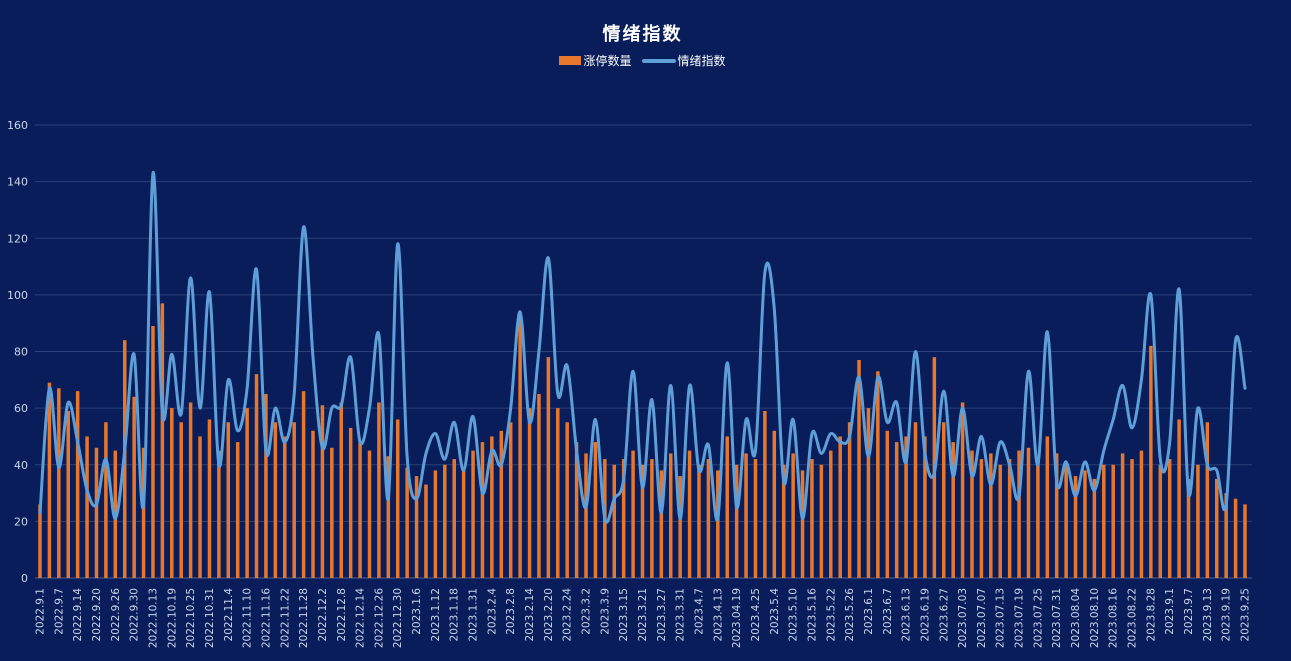 This screenshot has height=661, width=1291. Describe the element at coordinates (361, 618) in the screenshot. I see `svg-text: 2022.12.14` at that location.